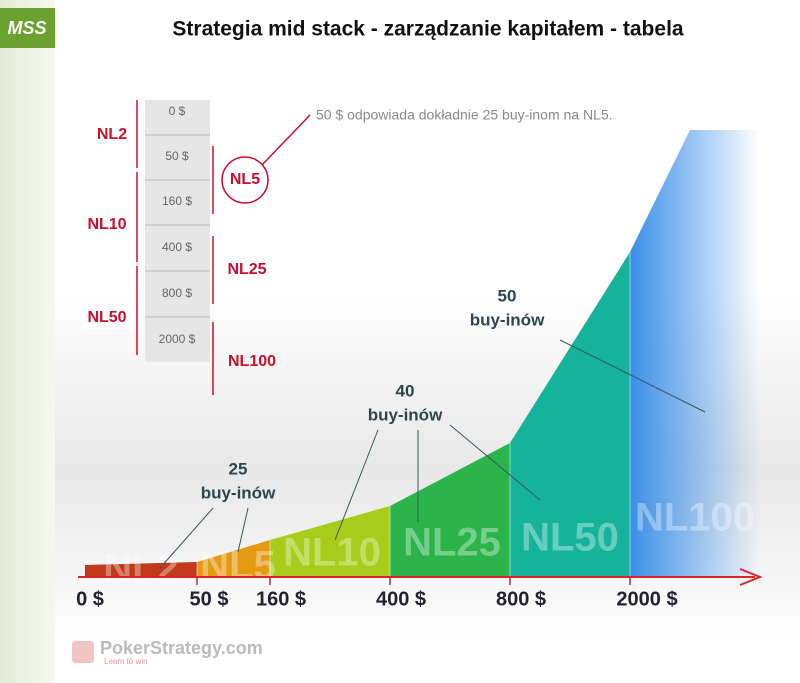 This screenshot has height=683, width=800. I want to click on level-label: NL2, so click(112, 134).